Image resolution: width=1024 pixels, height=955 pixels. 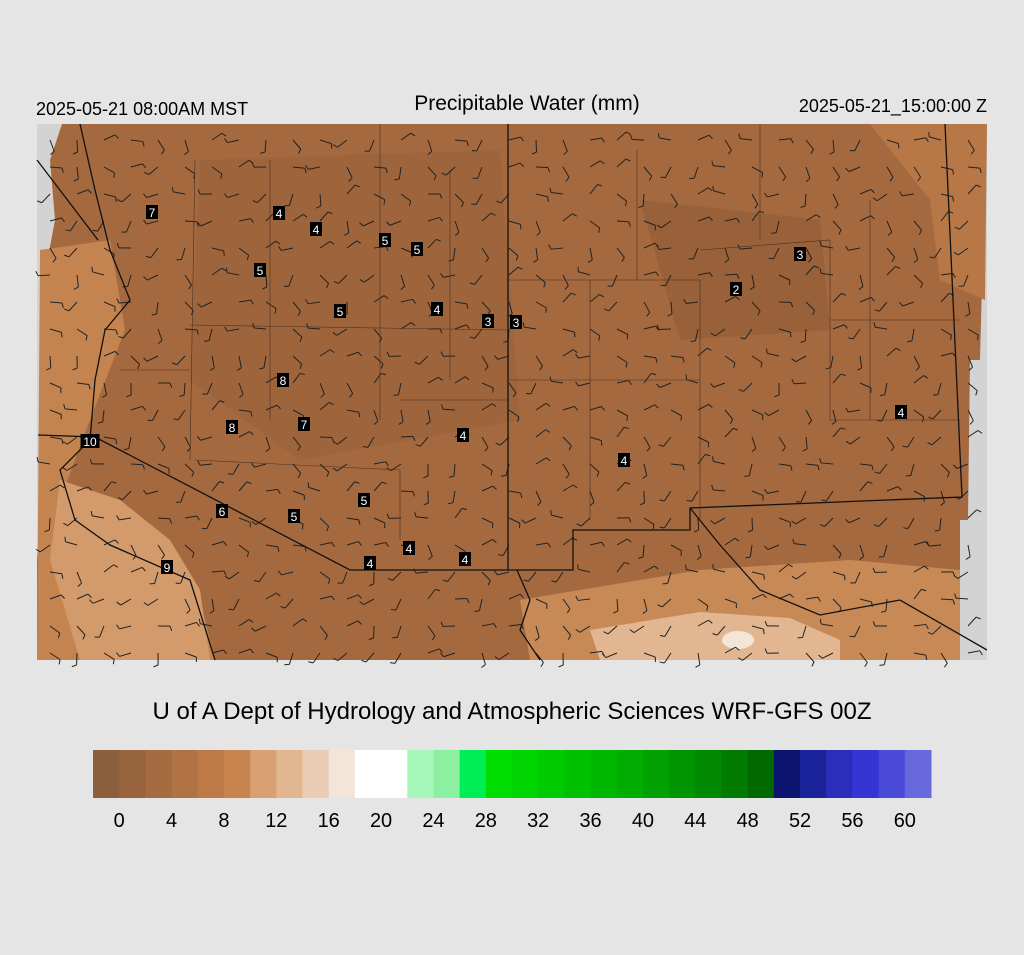 I want to click on valid-time-local: 2025-05-21 08:00AM MST, so click(x=142, y=109).